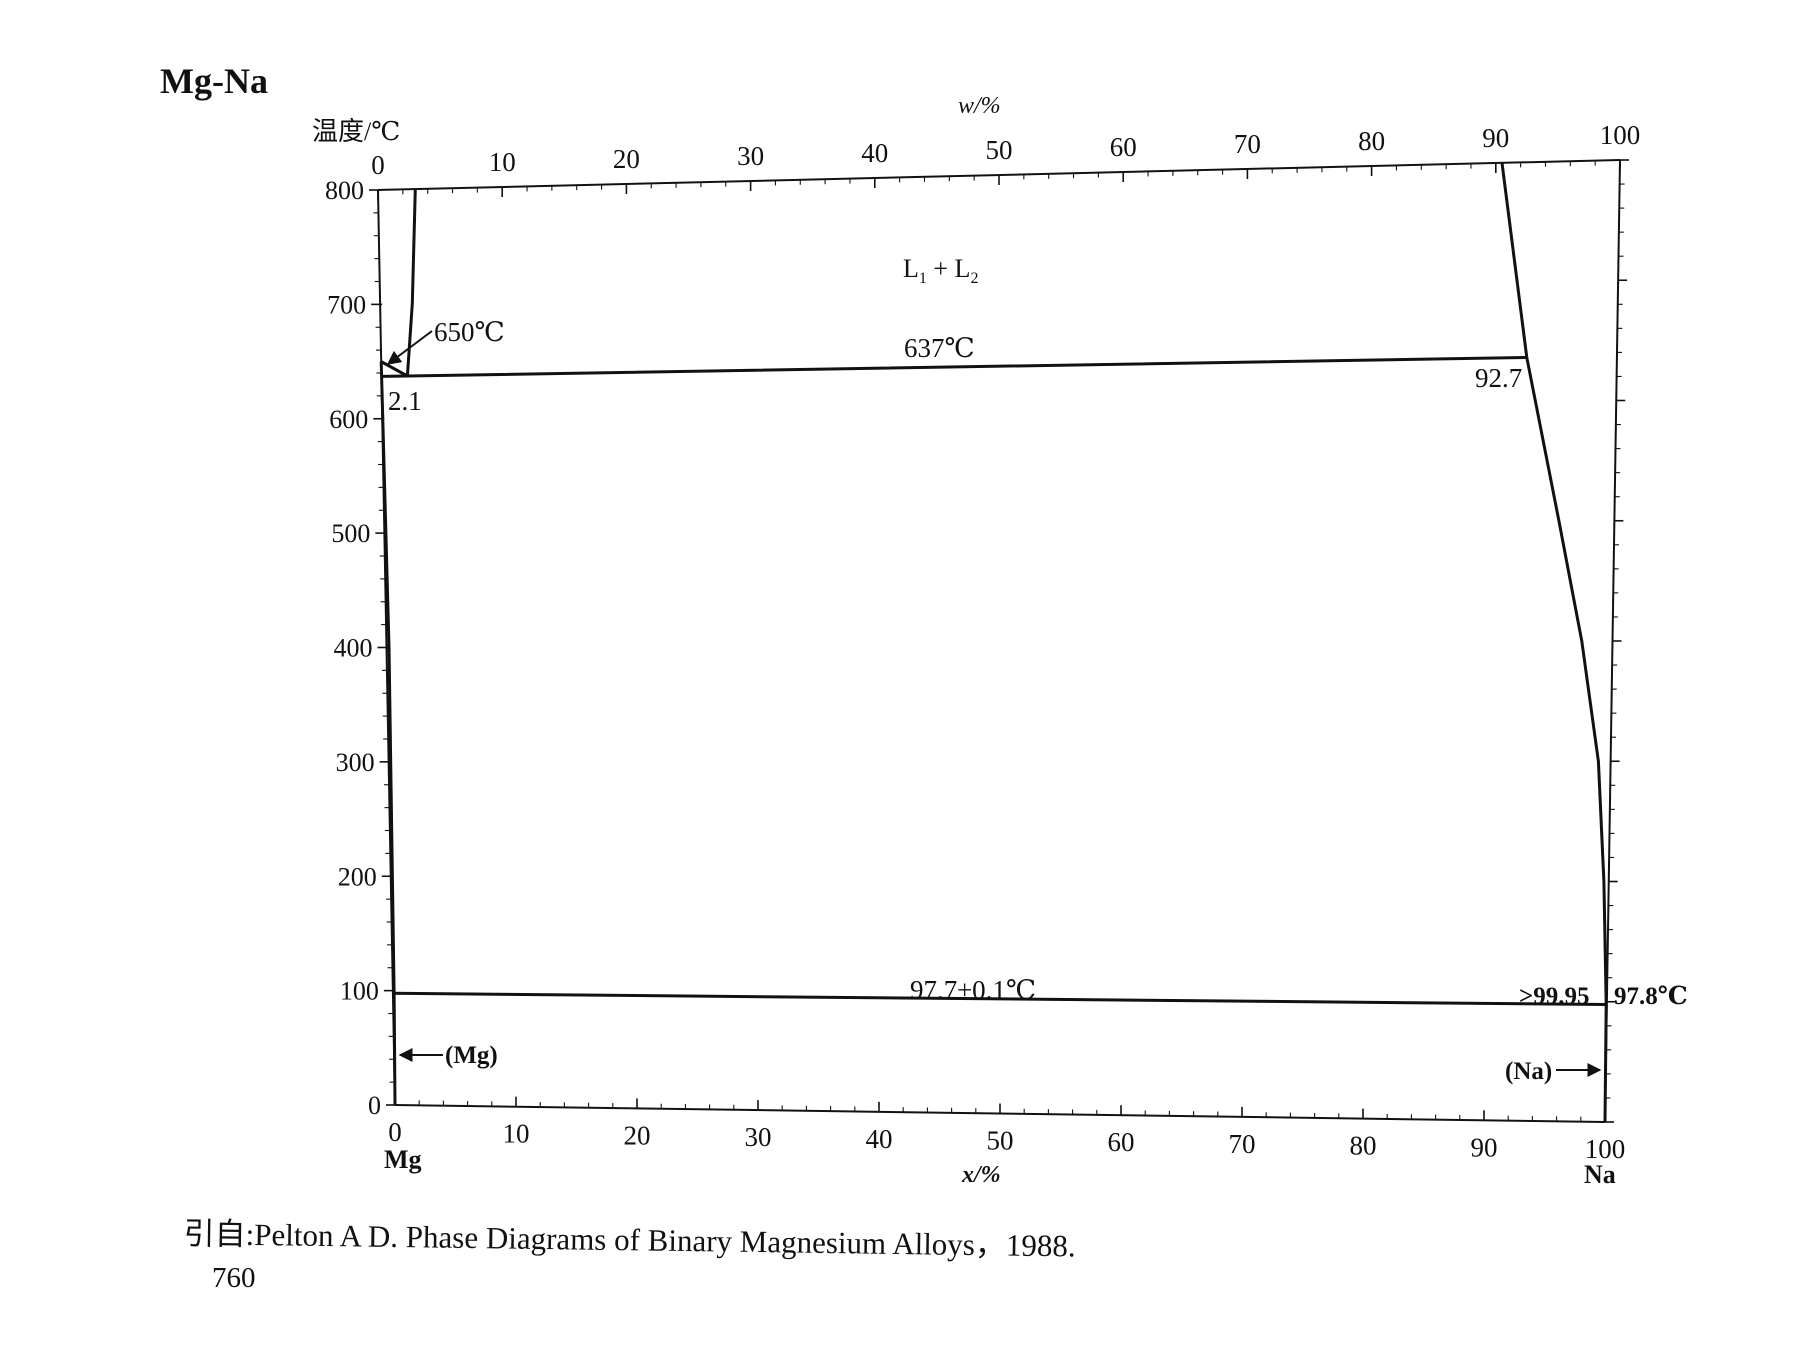  What do you see at coordinates (1123, 147) in the screenshot?
I see `top-tick-label: 60` at bounding box center [1123, 147].